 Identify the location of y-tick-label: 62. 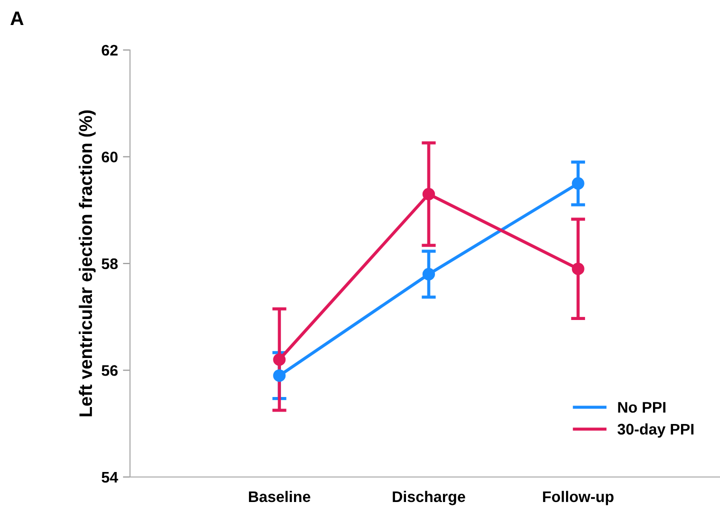
(110, 50).